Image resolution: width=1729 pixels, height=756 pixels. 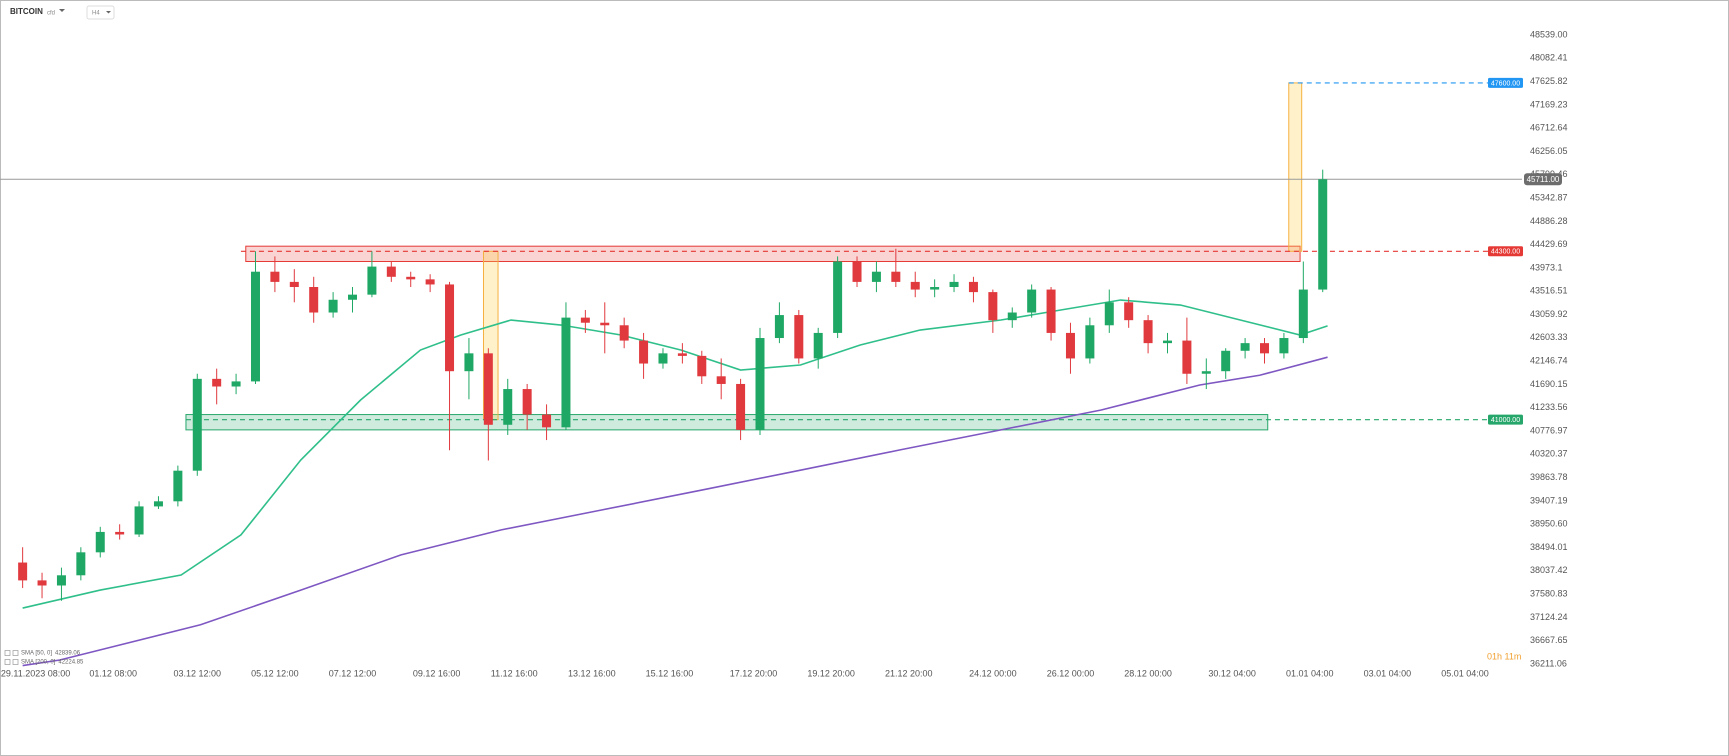 What do you see at coordinates (1549, 337) in the screenshot?
I see `y-tick-label: 42603.33` at bounding box center [1549, 337].